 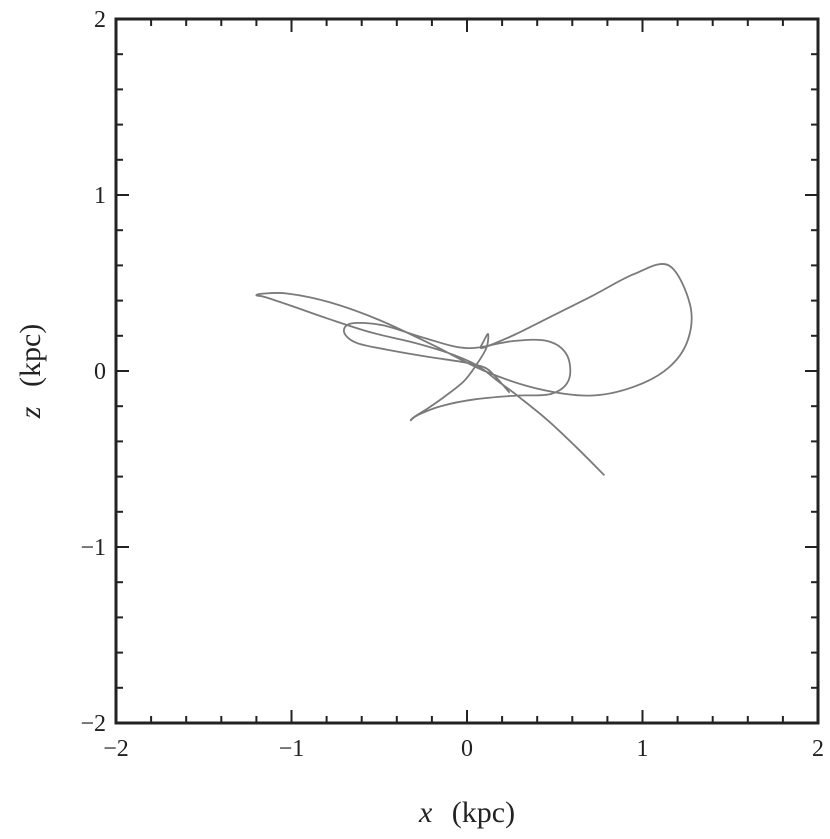 I want to click on x-tick-label: −1, so click(x=292, y=749).